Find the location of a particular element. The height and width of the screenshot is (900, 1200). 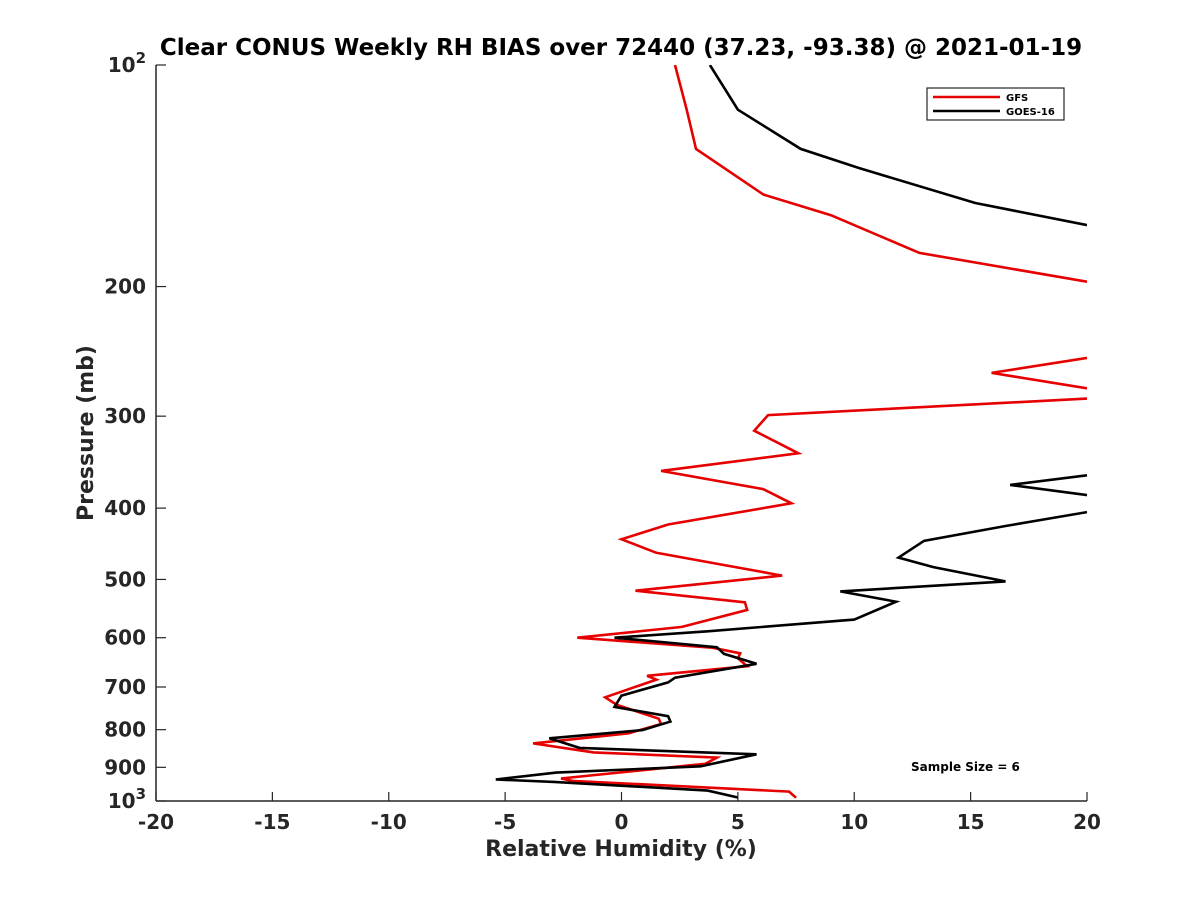

y-tick-label: 600 is located at coordinates (125, 638).